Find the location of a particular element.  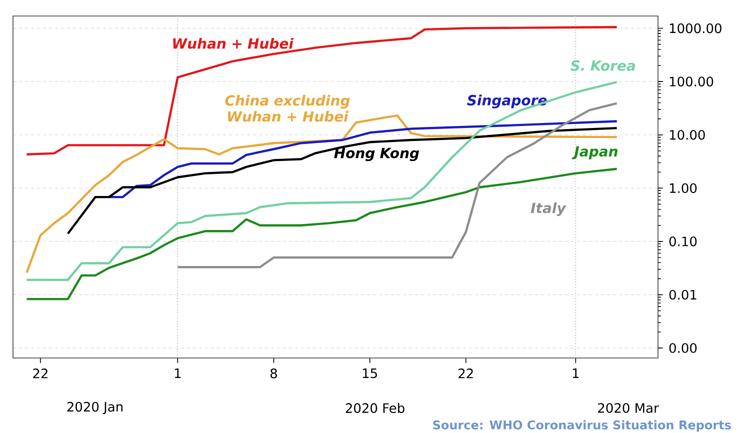

text: 2020 Feb is located at coordinates (375, 408).